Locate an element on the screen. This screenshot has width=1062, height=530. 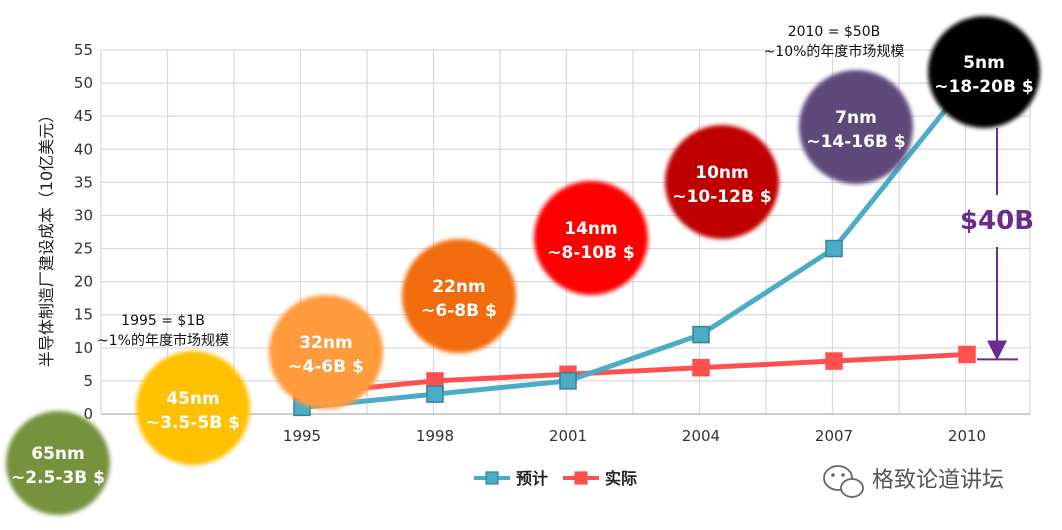
annotation-text: 2010 = $50B is located at coordinates (834, 32).